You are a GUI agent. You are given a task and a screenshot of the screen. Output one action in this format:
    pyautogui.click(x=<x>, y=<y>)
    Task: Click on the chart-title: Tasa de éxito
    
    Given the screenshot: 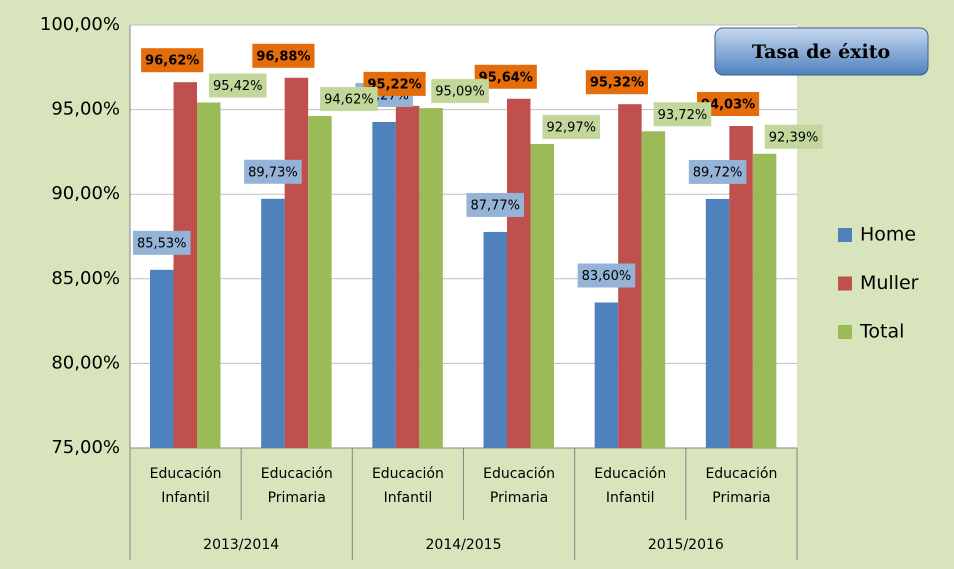 What is the action you would take?
    pyautogui.click(x=821, y=52)
    